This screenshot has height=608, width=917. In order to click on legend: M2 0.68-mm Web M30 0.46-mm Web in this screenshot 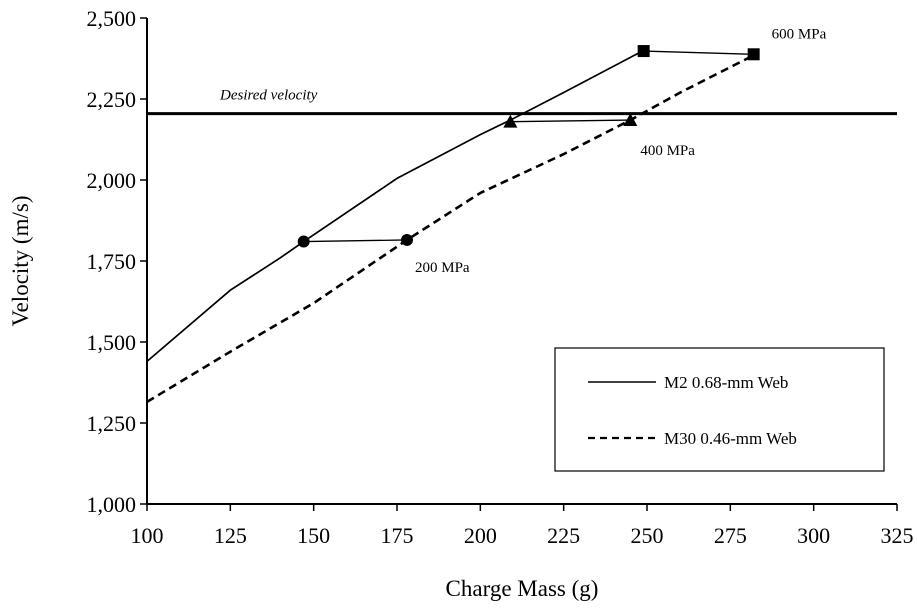, I will do `click(719, 409)`.